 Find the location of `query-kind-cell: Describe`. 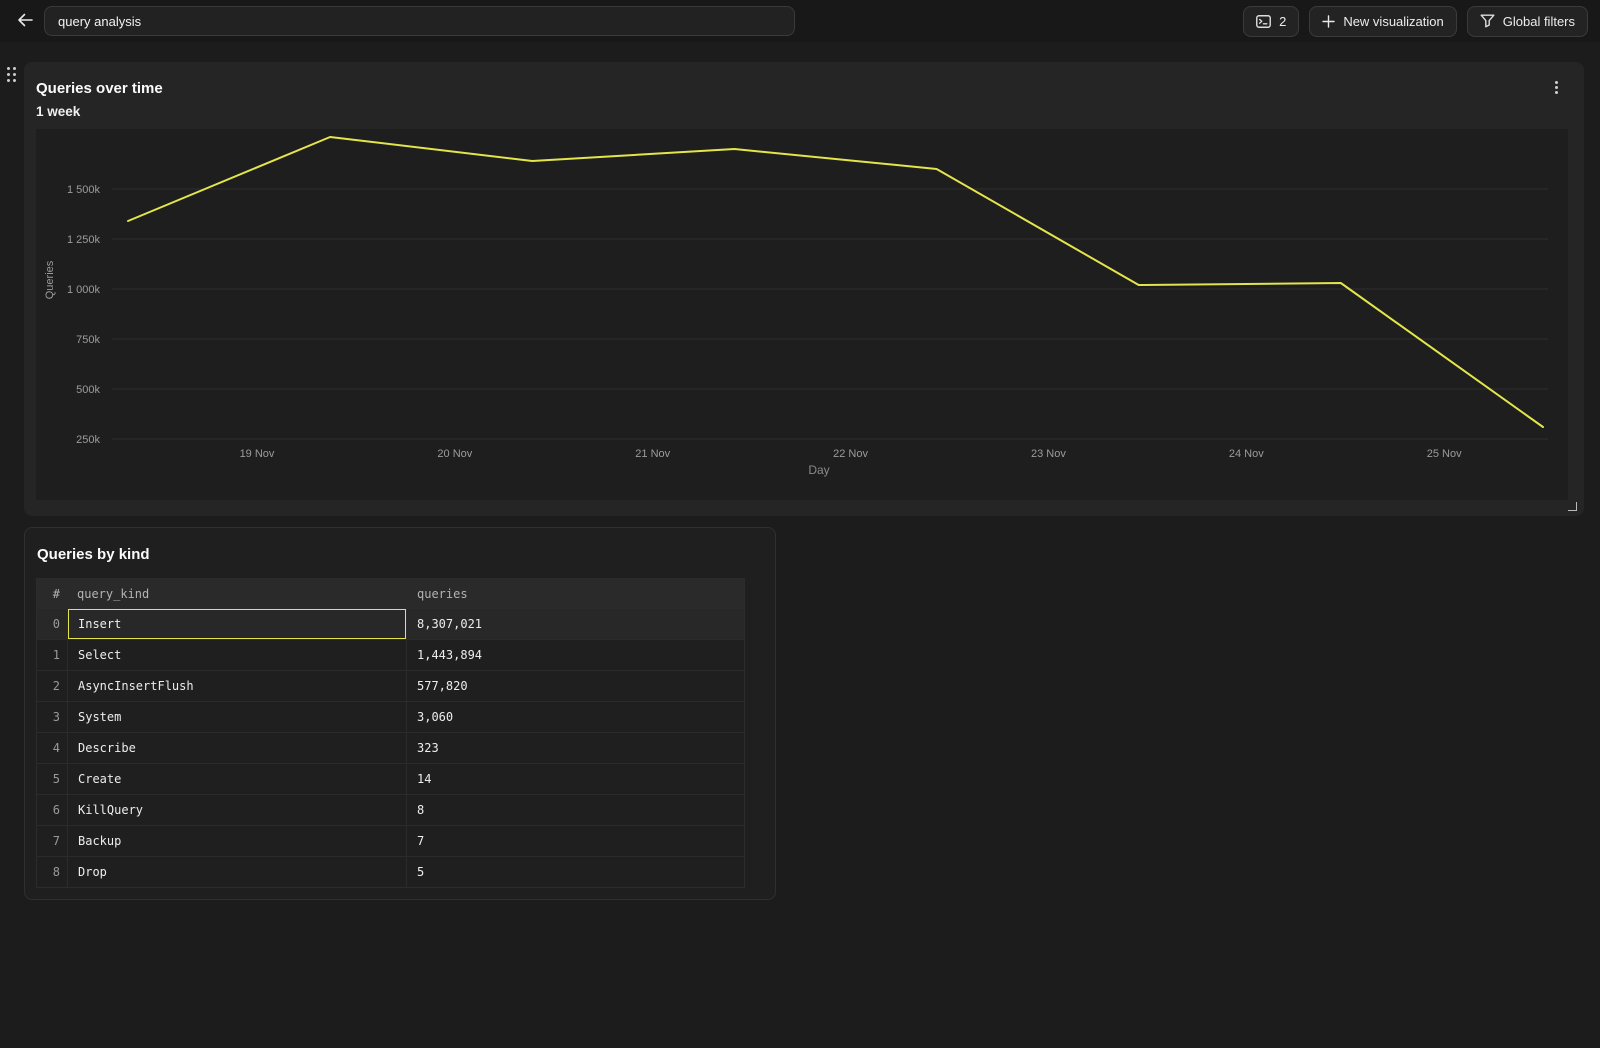

query-kind-cell: Describe is located at coordinates (237, 747).